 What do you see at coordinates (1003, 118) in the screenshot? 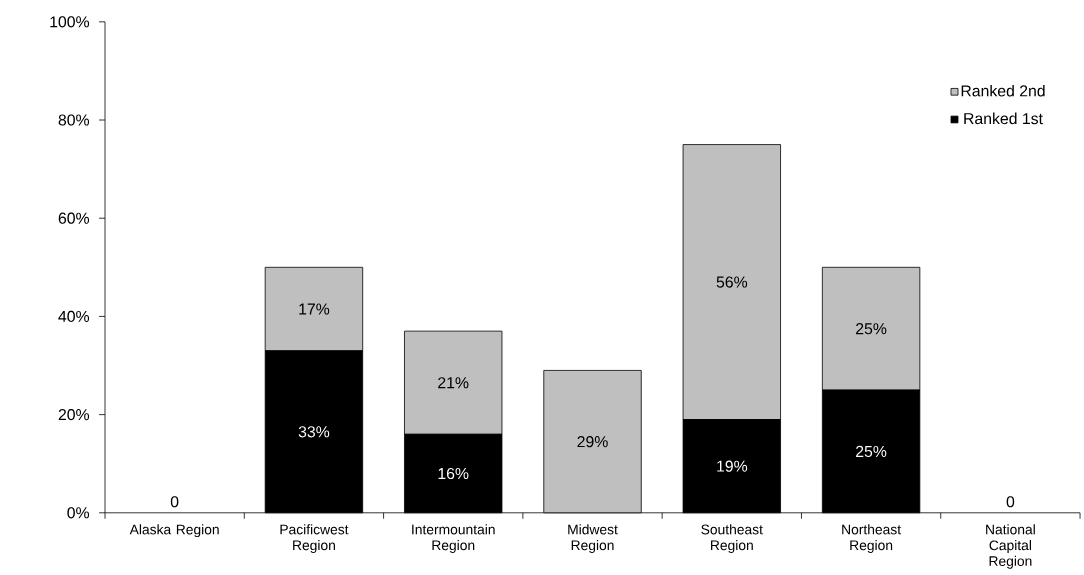
I see `legend-label: Ranked 1st` at bounding box center [1003, 118].